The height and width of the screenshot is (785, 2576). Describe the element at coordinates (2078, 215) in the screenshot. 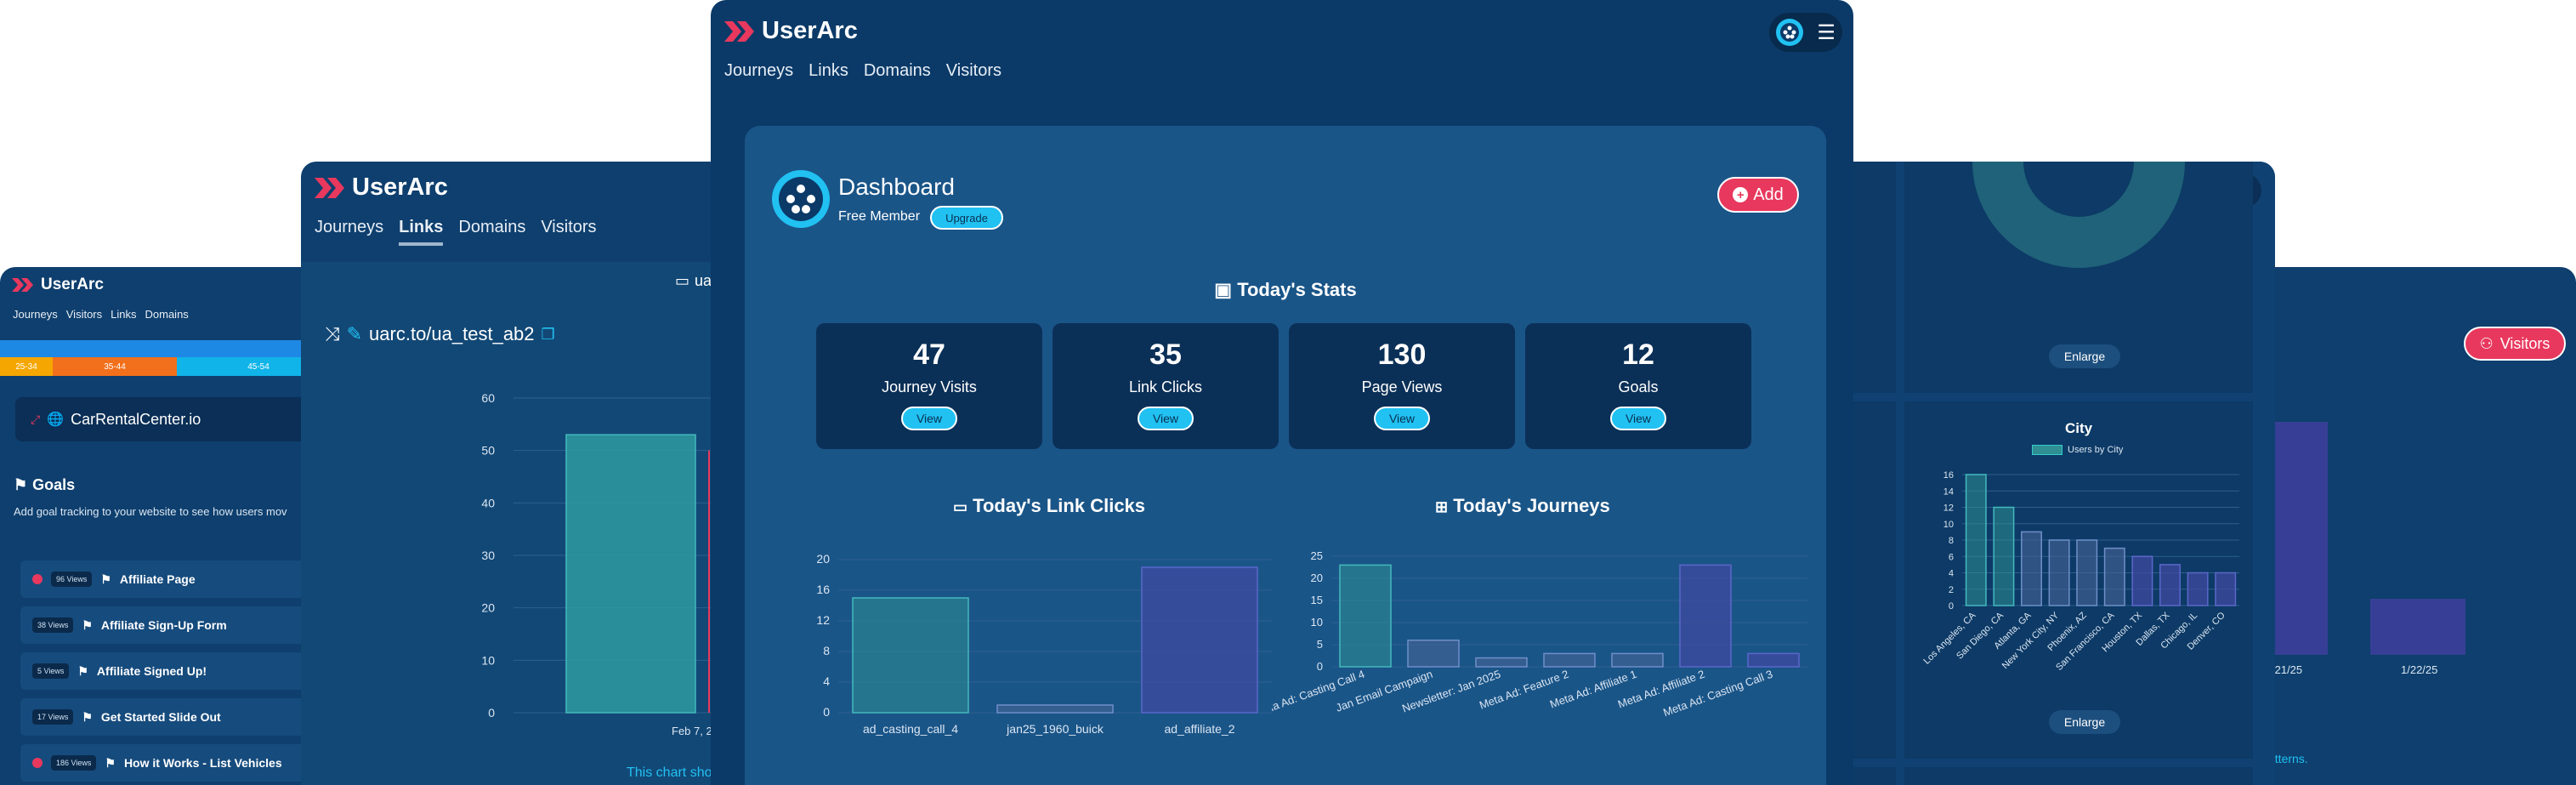

I see `donut-chart` at that location.